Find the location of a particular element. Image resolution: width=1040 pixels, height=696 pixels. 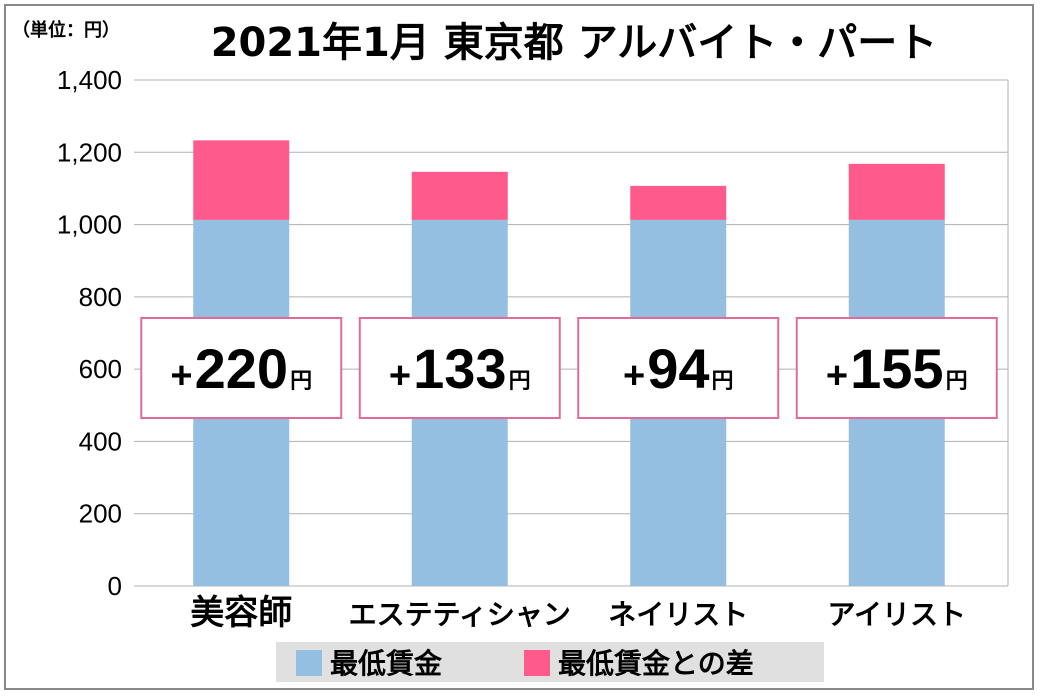

difference-badge: +94円 is located at coordinates (678, 368).